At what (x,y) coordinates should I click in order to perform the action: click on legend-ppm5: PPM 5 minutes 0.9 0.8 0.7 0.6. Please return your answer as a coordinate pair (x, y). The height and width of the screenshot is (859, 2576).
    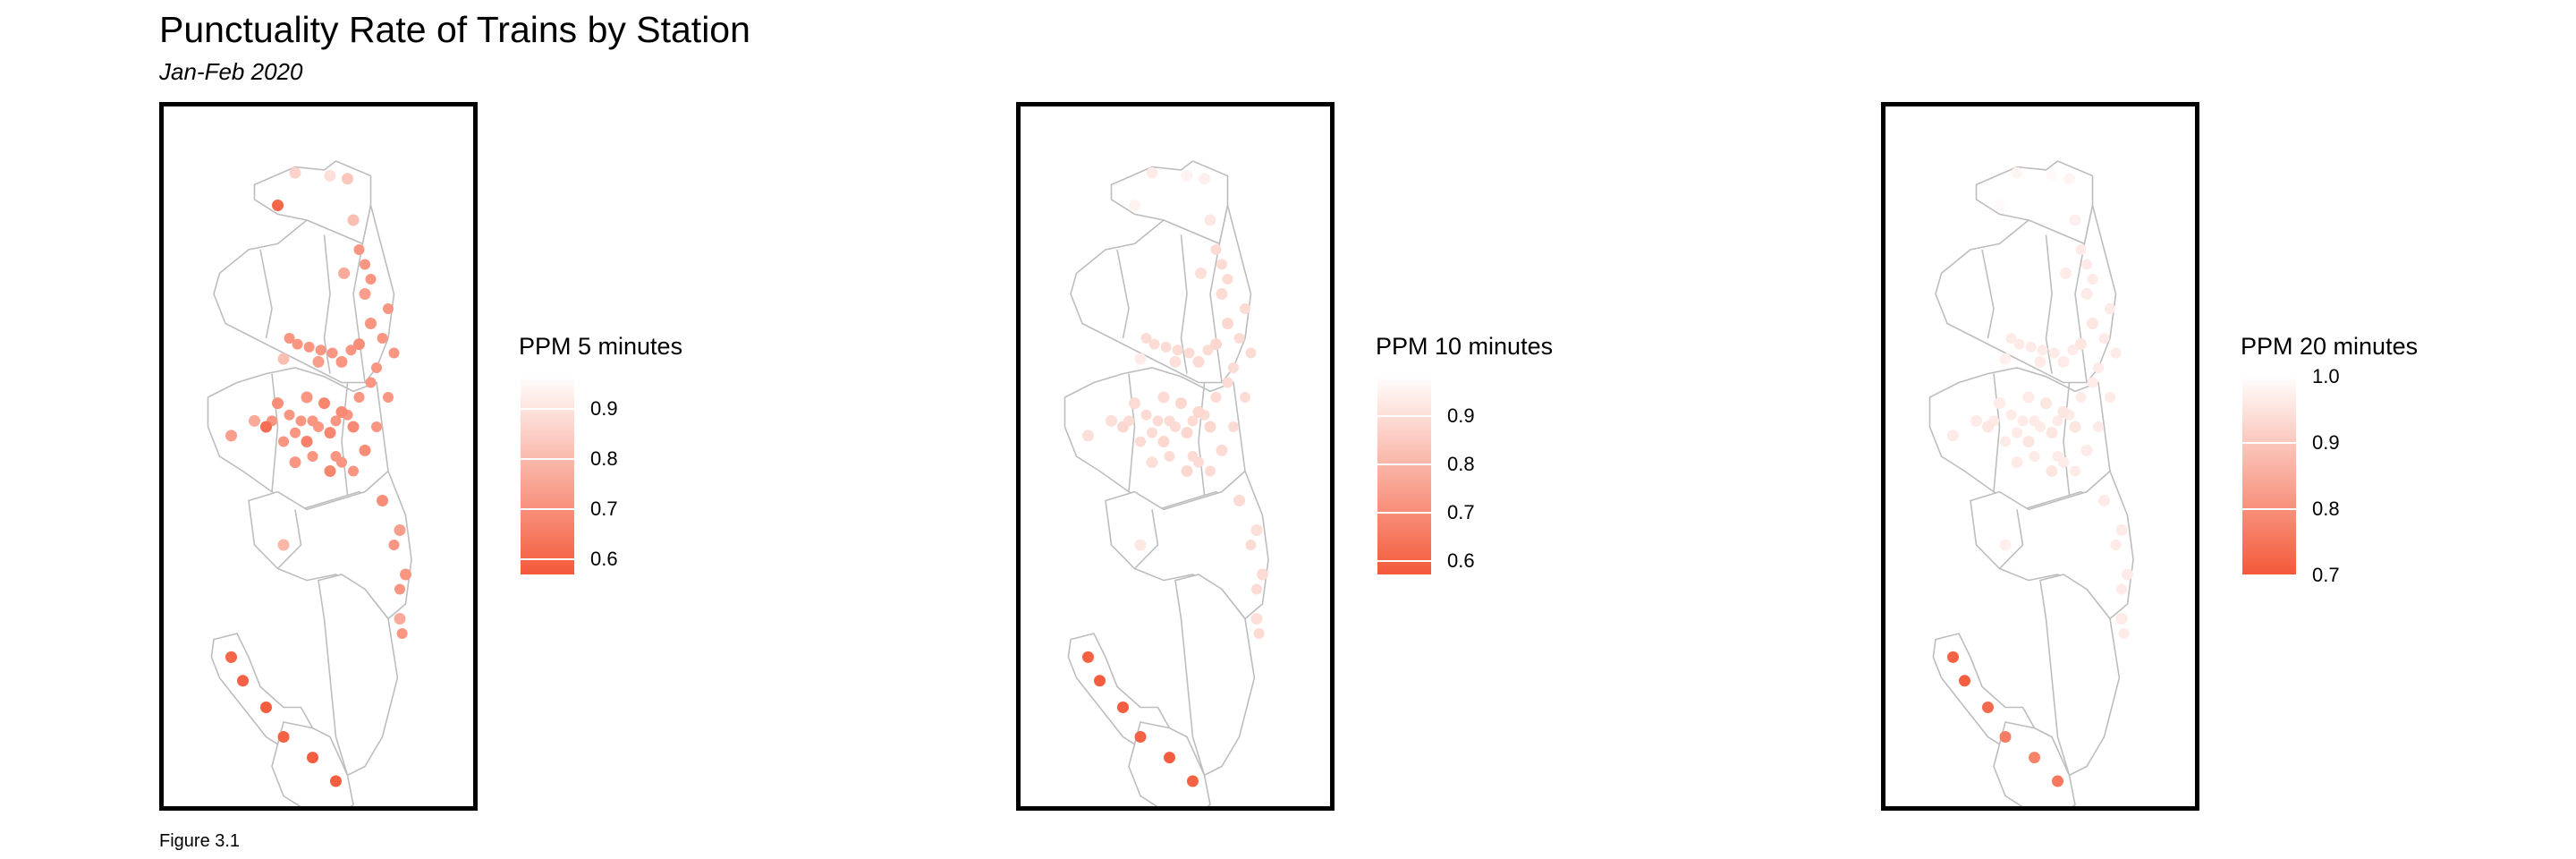
    Looking at the image, I should click on (635, 467).